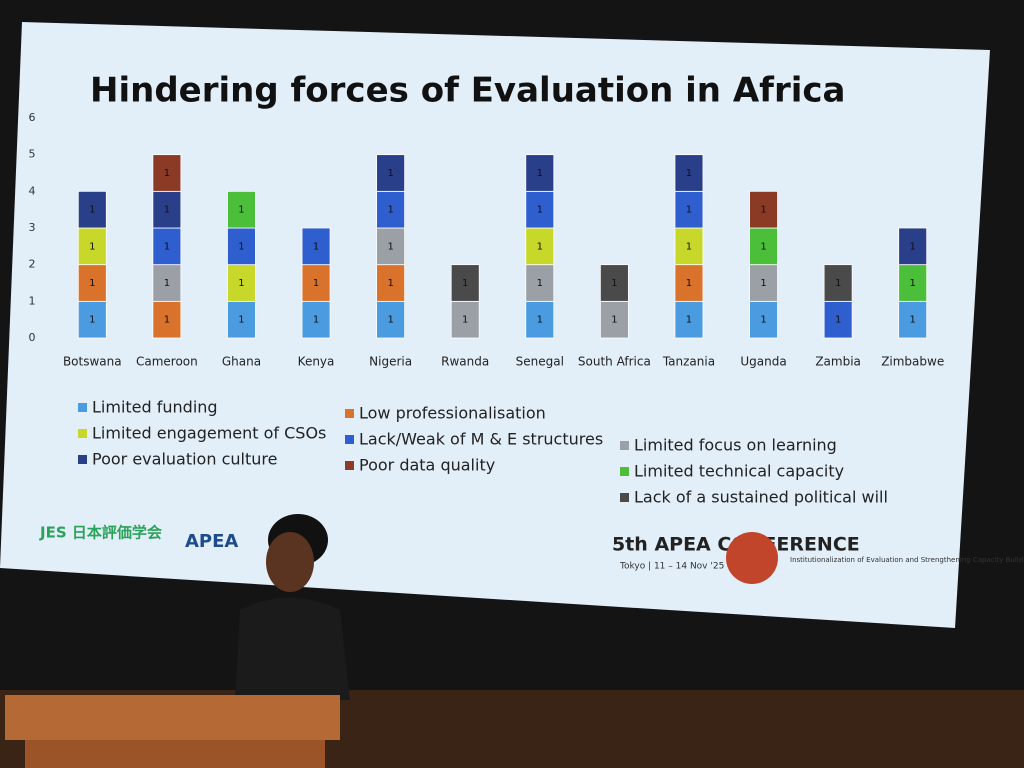 This screenshot has width=1024, height=768. Describe the element at coordinates (752, 558) in the screenshot. I see `conference-globe` at that location.